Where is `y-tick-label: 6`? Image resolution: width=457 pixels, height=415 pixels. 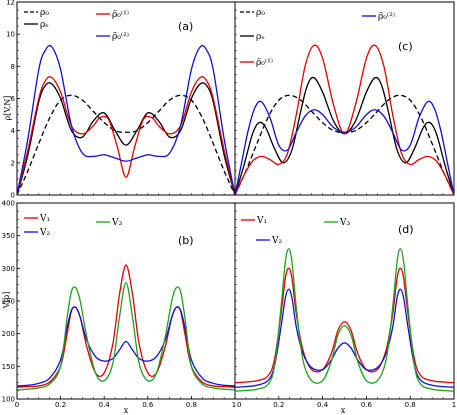
y-tick-label: 6 is located at coordinates (13, 99).